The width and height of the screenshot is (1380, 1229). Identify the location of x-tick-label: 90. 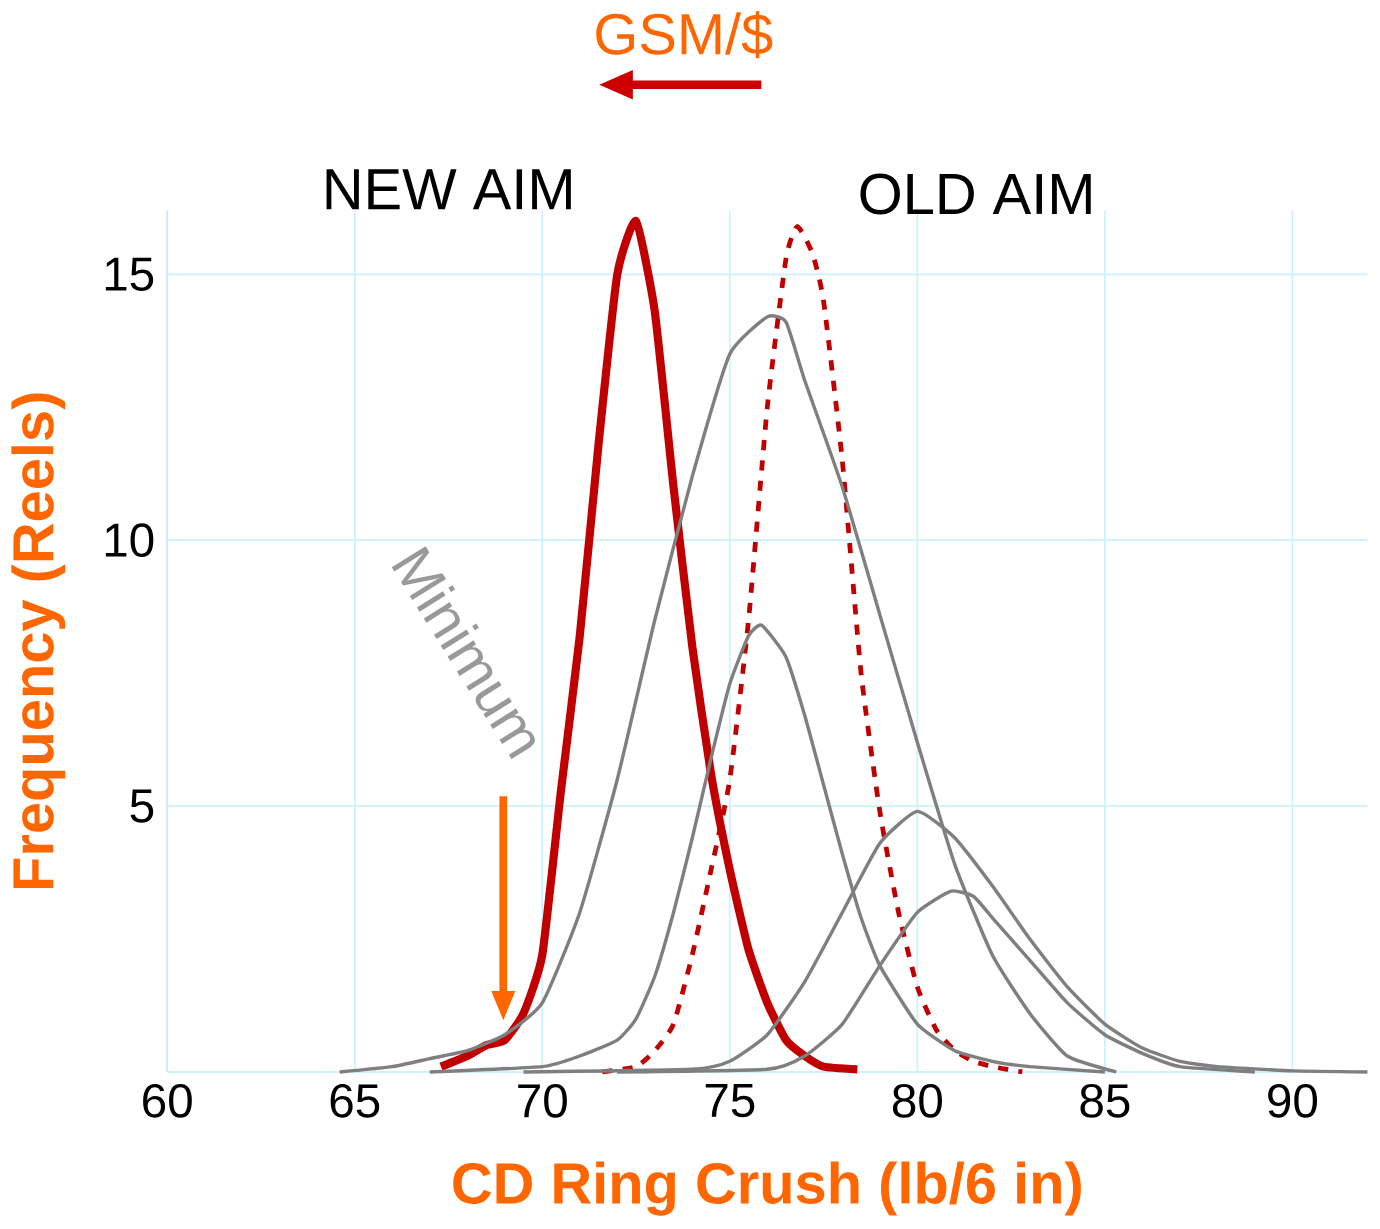
(1293, 1101).